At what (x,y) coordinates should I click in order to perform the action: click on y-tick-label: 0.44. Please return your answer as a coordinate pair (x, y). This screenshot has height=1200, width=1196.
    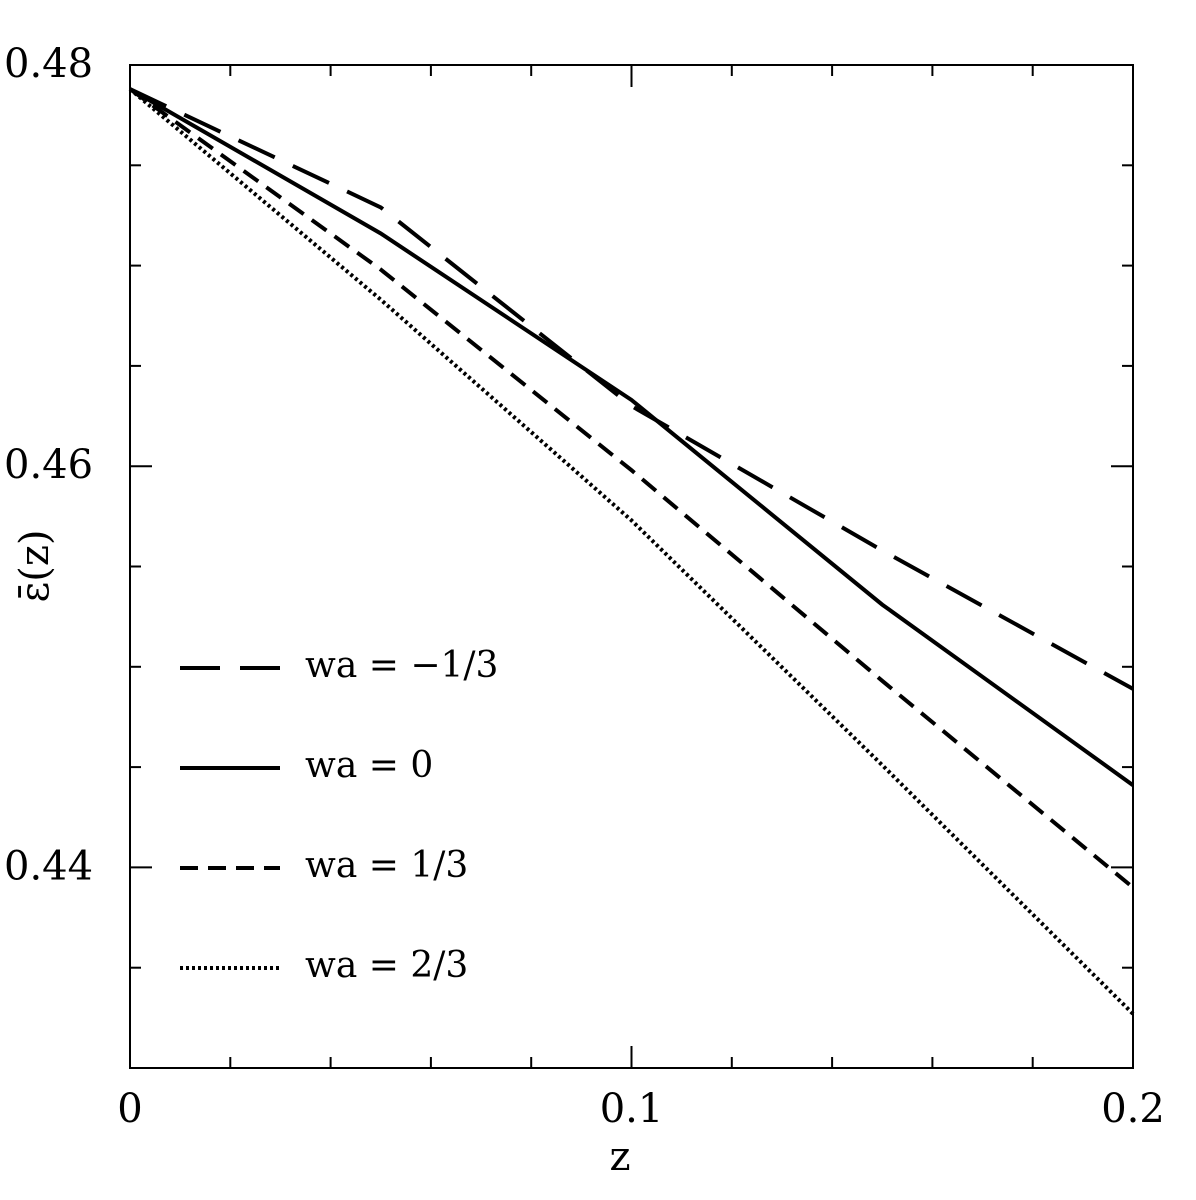
    Looking at the image, I should click on (48, 866).